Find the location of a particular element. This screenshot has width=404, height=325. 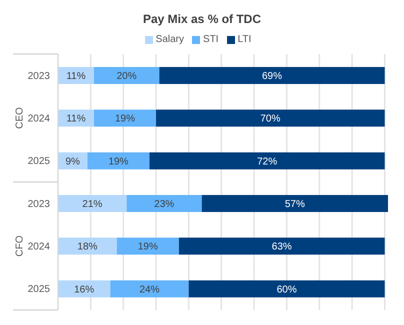

data-label: 72% is located at coordinates (267, 162).